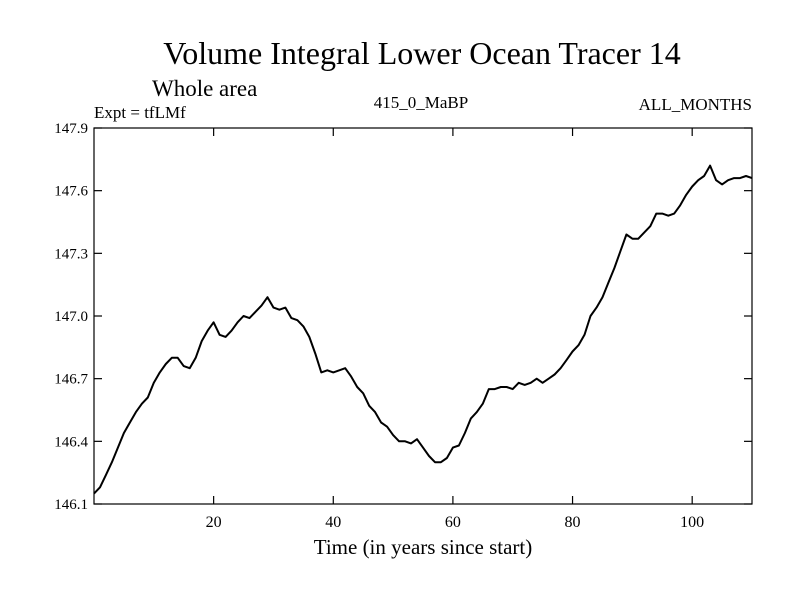  I want to click on x-tick-label: 20, so click(214, 522).